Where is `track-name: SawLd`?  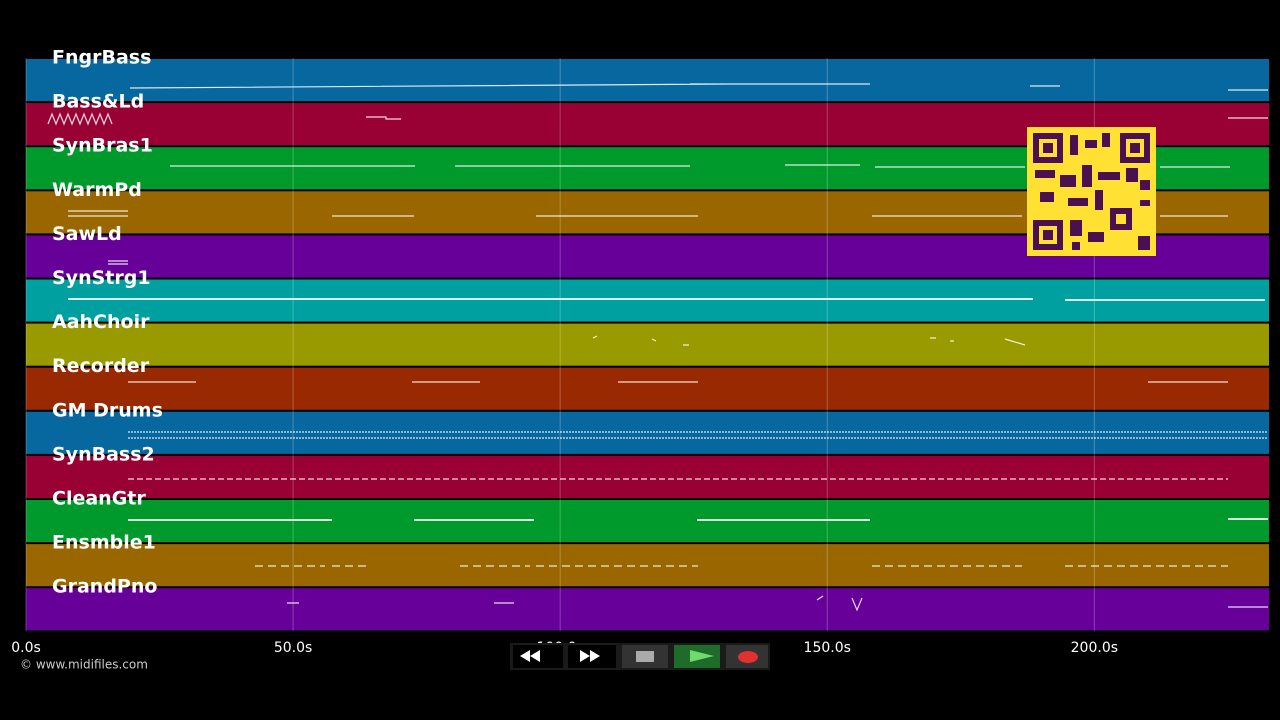 track-name: SawLd is located at coordinates (87, 234).